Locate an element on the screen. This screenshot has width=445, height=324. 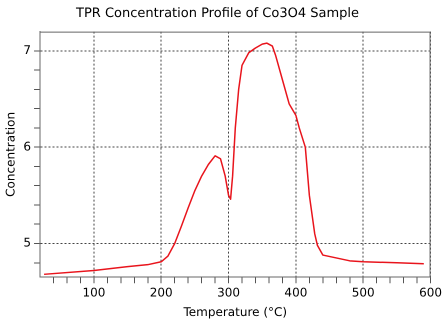
x-tick-label: 500 is located at coordinates (363, 293).